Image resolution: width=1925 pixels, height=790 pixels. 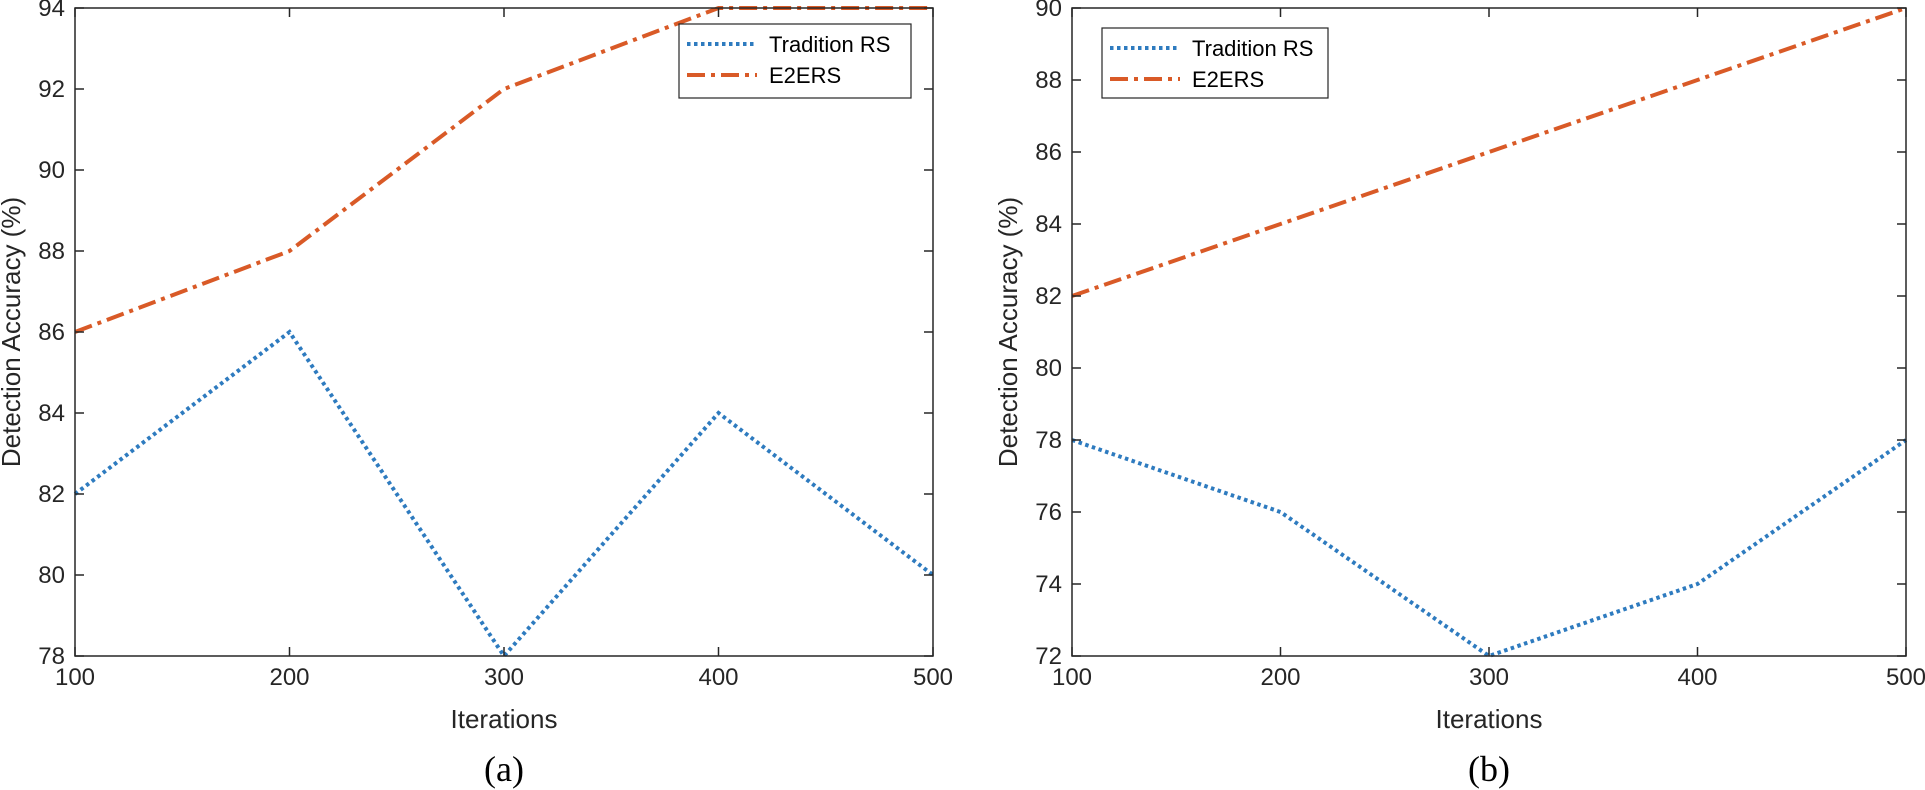 What do you see at coordinates (51, 11) in the screenshot?
I see `y-tick-label-a-9: 94` at bounding box center [51, 11].